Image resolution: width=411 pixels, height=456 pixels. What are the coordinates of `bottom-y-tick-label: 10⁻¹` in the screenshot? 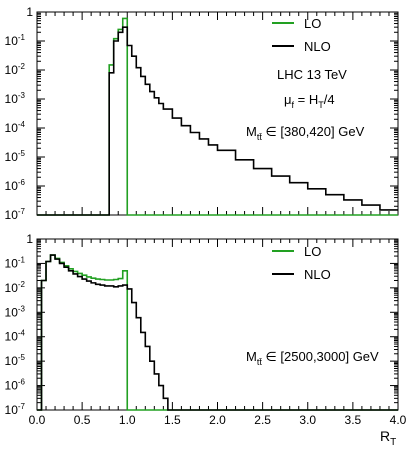 It's located at (15, 262).